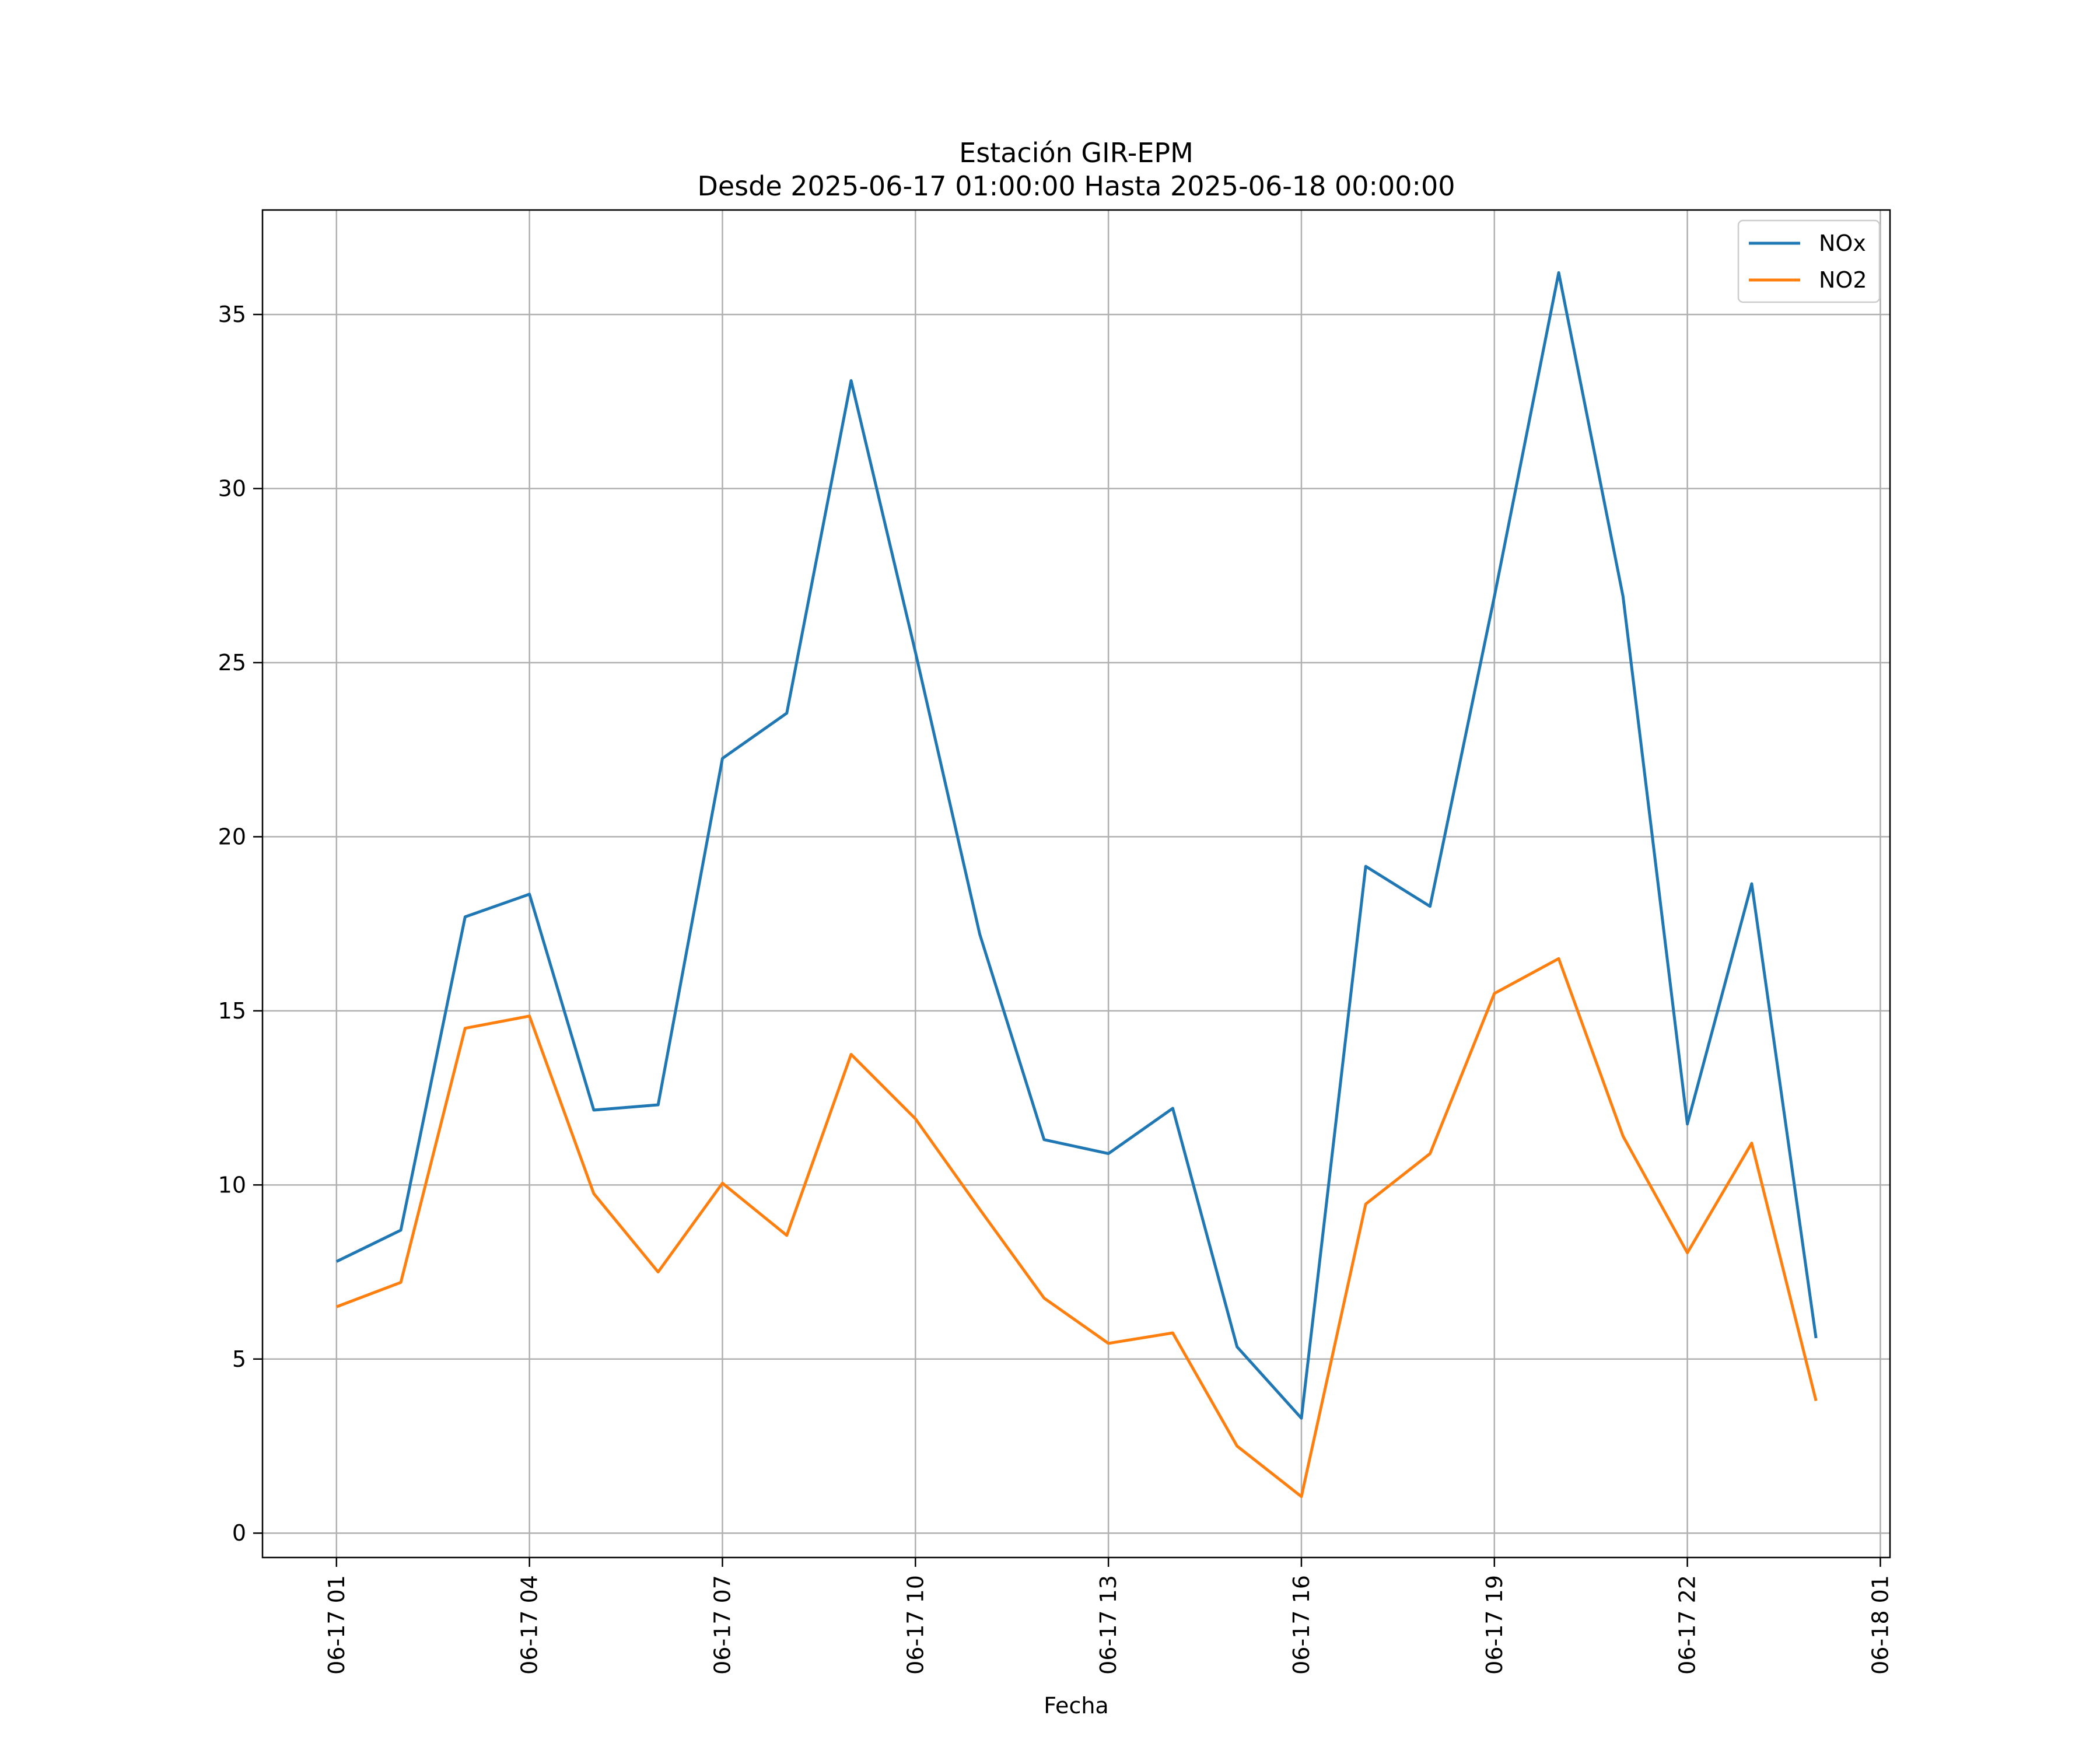 The height and width of the screenshot is (1750, 2100). What do you see at coordinates (232, 1185) in the screenshot?
I see `y-tick-label: 10` at bounding box center [232, 1185].